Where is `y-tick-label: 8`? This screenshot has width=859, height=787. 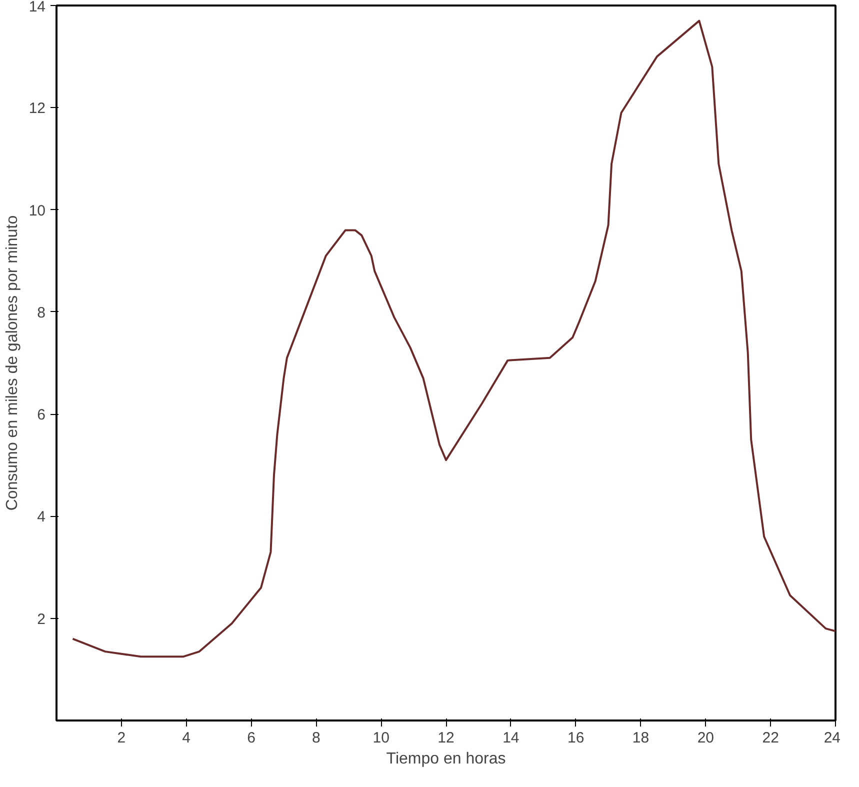 y-tick-label: 8 is located at coordinates (41, 313).